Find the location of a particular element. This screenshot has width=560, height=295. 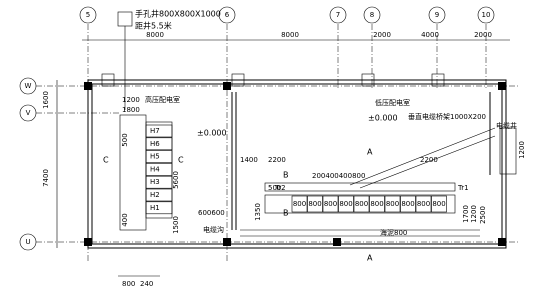

dimension: 1800 is located at coordinates (131, 110).